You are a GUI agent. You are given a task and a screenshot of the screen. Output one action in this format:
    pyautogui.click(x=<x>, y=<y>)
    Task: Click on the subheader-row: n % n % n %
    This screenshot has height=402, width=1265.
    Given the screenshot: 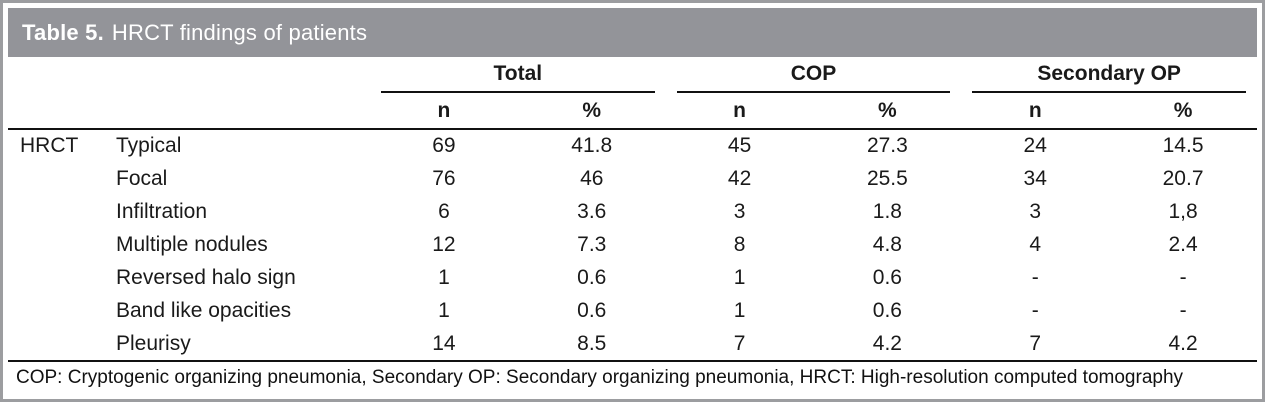 What is the action you would take?
    pyautogui.click(x=632, y=111)
    